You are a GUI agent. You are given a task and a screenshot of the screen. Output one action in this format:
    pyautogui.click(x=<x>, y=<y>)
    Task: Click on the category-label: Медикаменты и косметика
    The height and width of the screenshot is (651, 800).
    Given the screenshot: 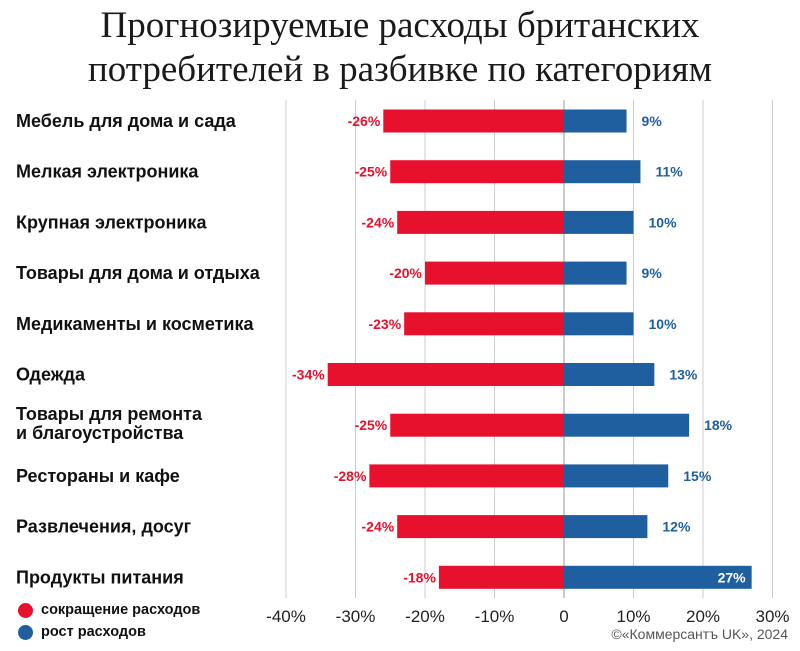 What is the action you would take?
    pyautogui.click(x=135, y=324)
    